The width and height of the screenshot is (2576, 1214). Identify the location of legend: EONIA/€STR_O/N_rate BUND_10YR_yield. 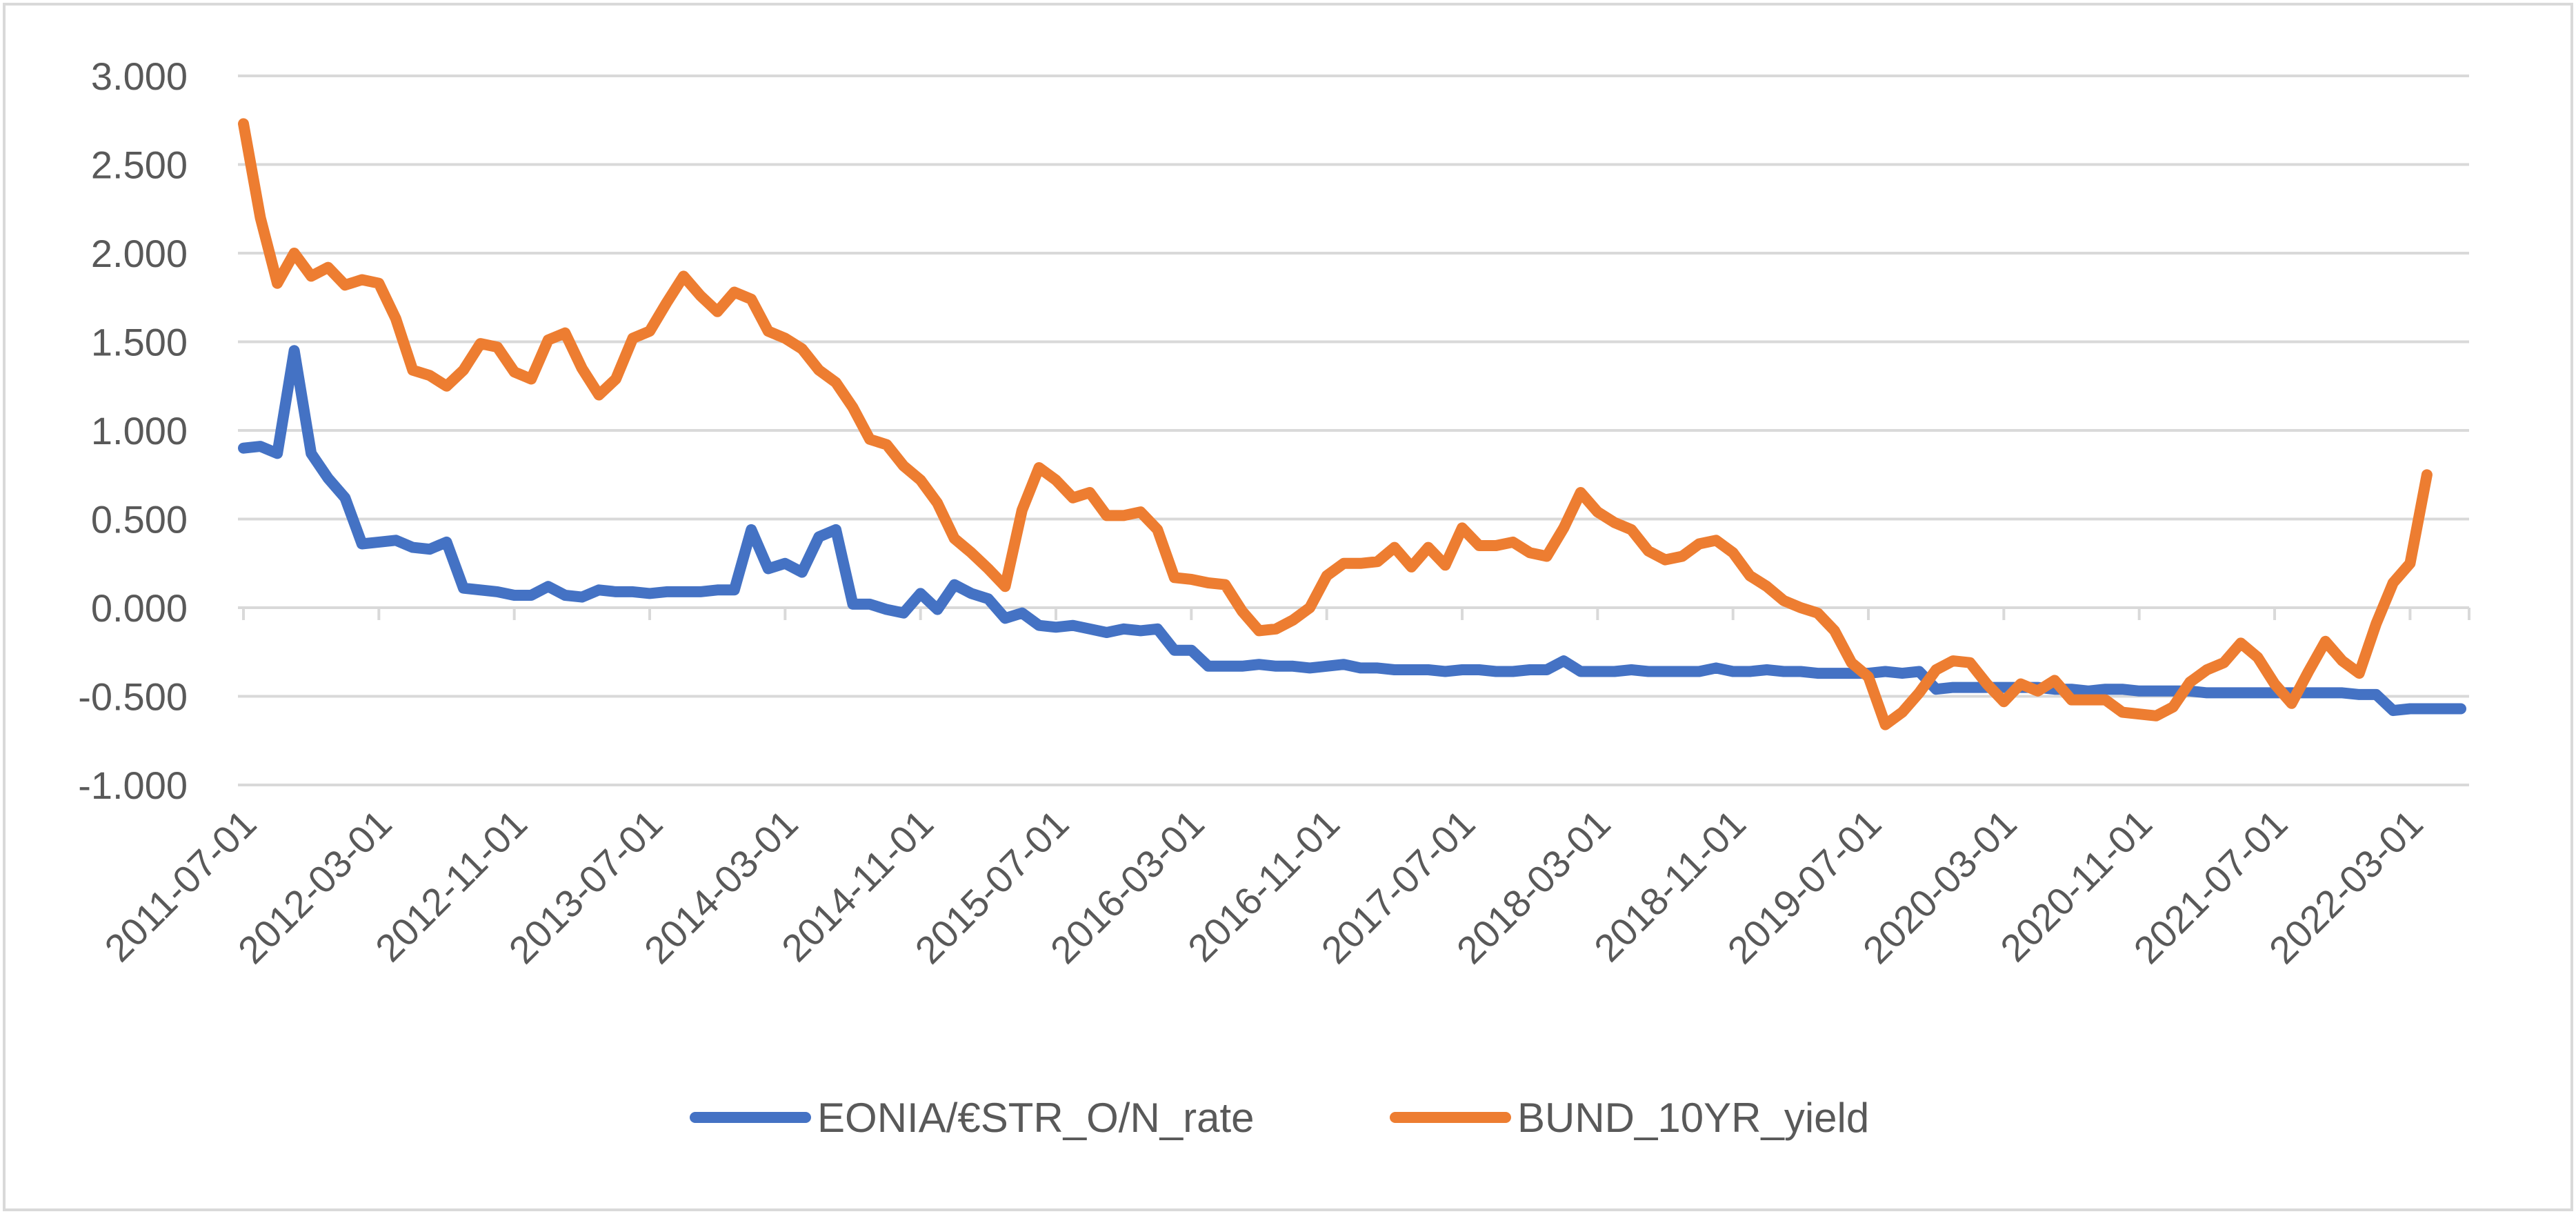
(1279, 1118).